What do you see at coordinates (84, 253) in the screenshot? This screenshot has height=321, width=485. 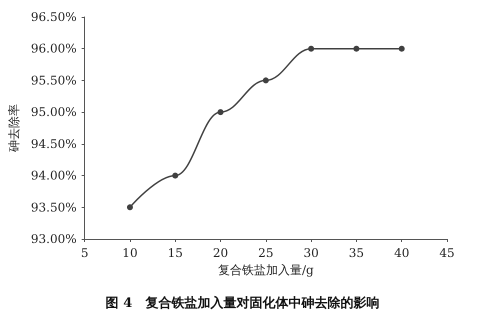 I see `x-tick-label: 5` at bounding box center [84, 253].